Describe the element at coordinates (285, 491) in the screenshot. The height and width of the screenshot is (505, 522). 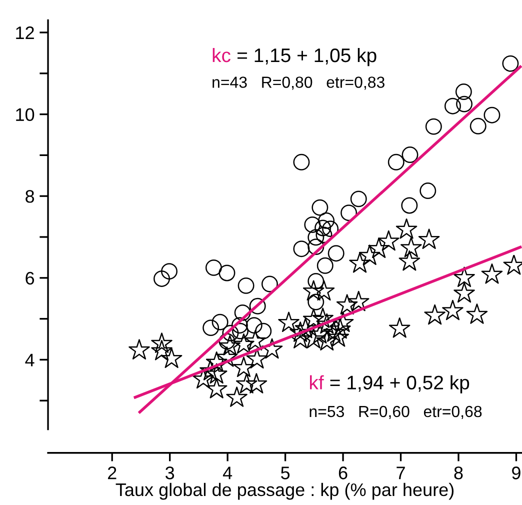
I see `x-axis-title: Taux global de passage : kp (% par heure)` at that location.